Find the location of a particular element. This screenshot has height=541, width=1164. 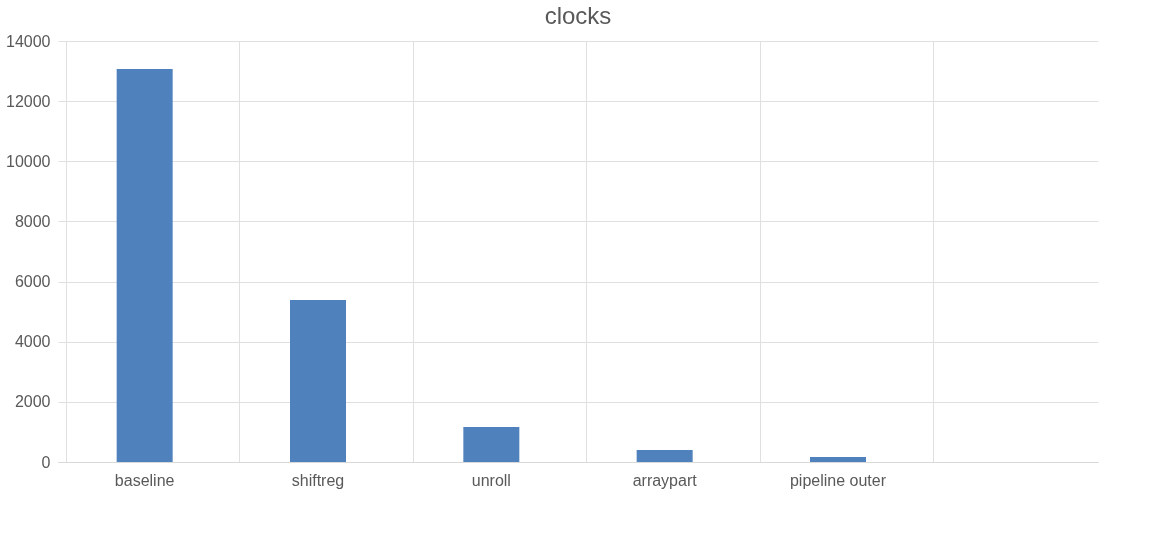

y-tick-label: 14000 is located at coordinates (28, 41).